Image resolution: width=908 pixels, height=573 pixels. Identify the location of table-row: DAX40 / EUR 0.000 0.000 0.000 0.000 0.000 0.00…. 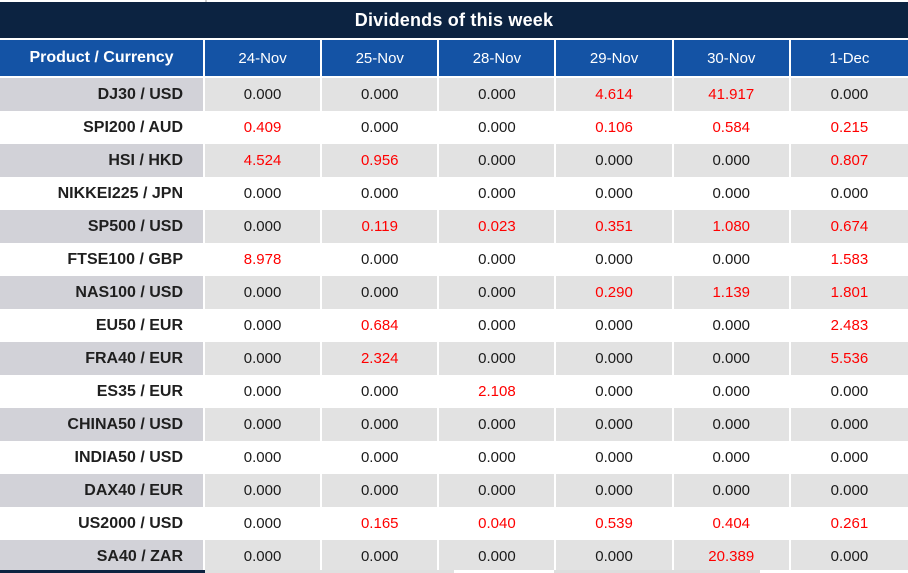
(454, 490).